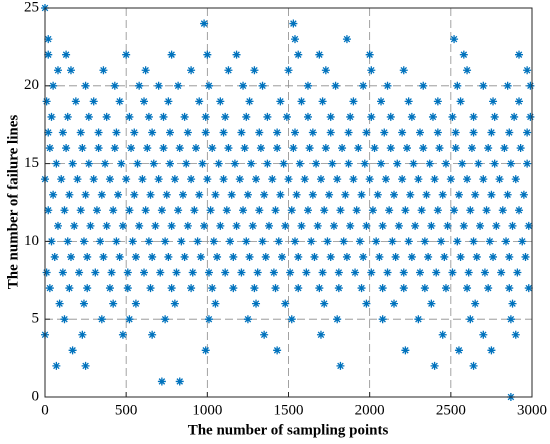 The height and width of the screenshot is (444, 550). I want to click on y-axis-label: The number of failure lines, so click(13, 202).